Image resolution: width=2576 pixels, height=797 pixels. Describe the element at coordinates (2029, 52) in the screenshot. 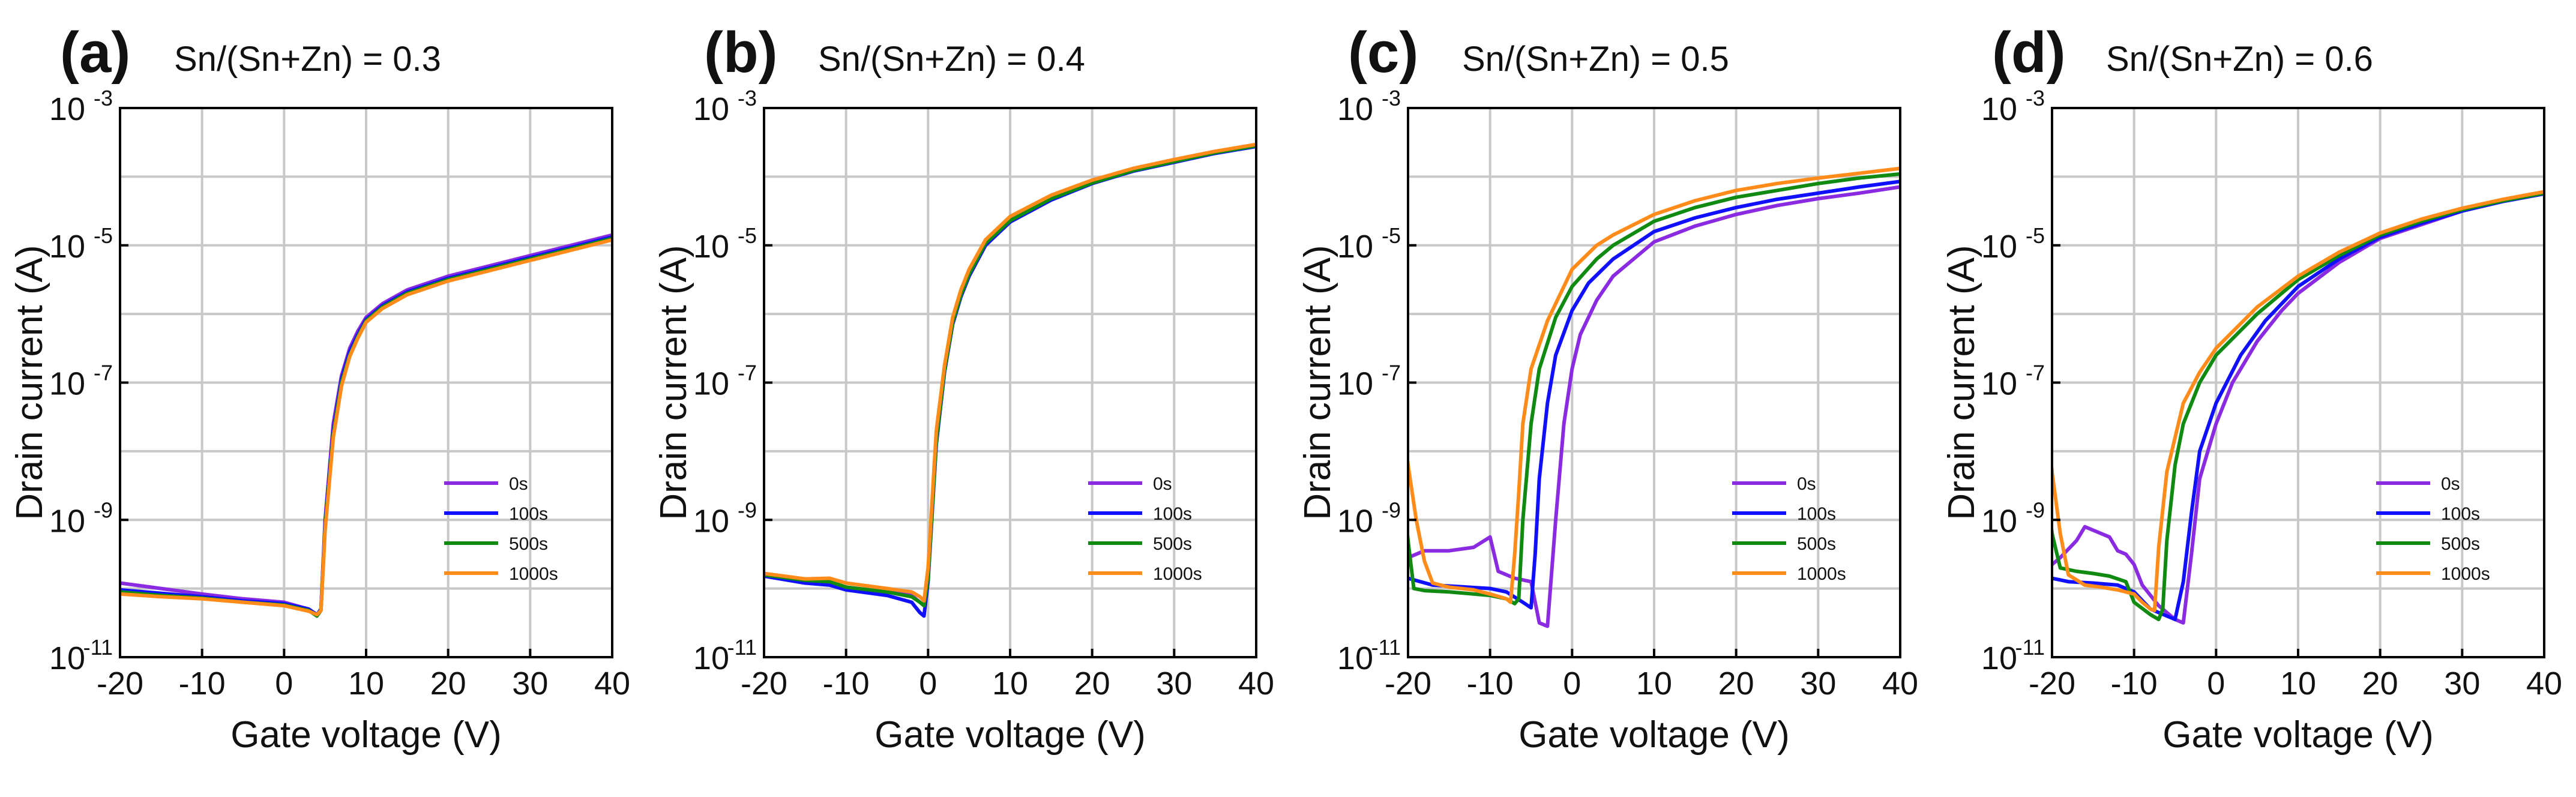

I see `panel-label: (d)` at that location.